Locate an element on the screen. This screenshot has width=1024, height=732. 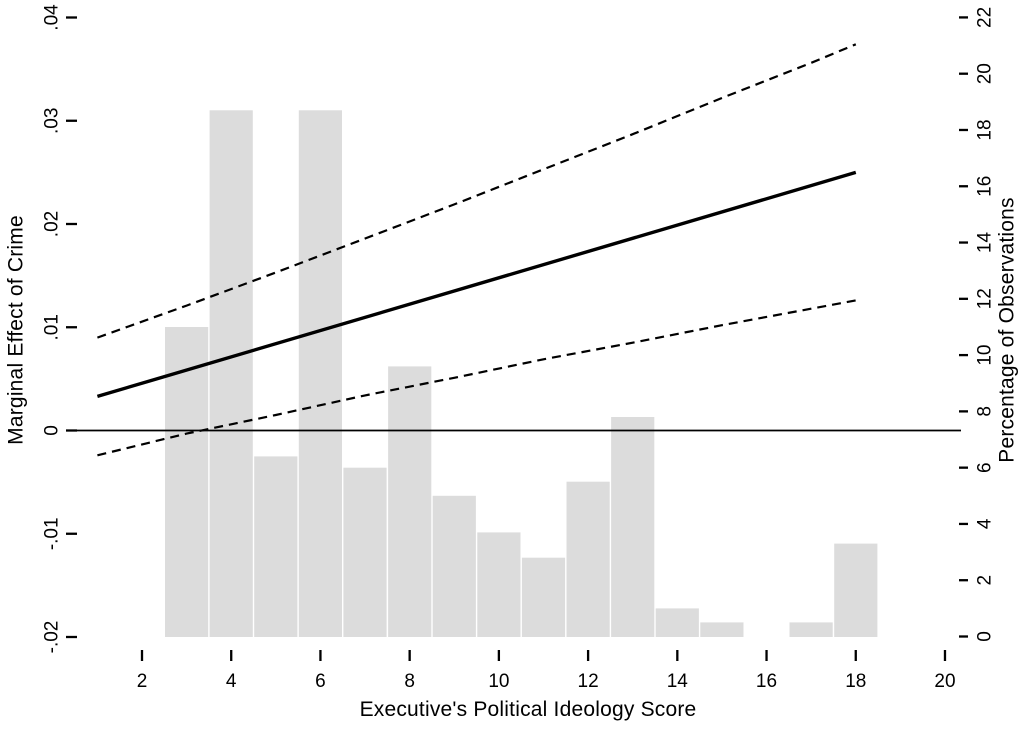
y-right-tick-label: 10 is located at coordinates (985, 355).